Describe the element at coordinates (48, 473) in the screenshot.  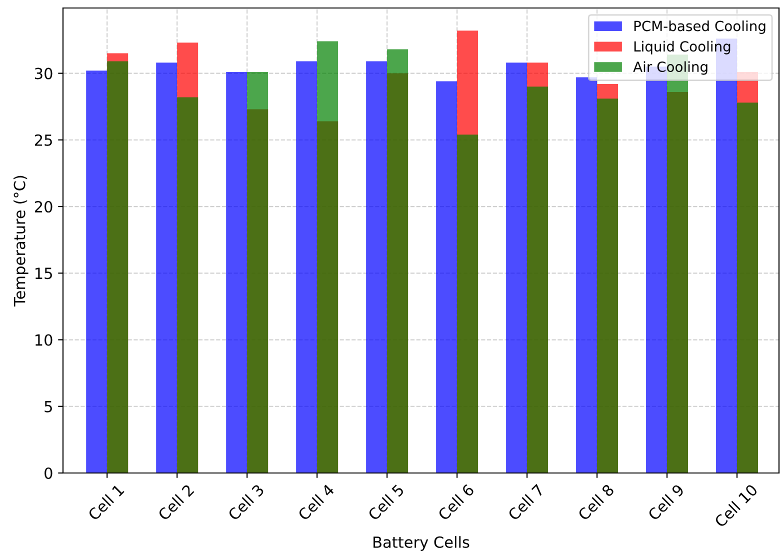
I see `y-tick-label: 0` at that location.